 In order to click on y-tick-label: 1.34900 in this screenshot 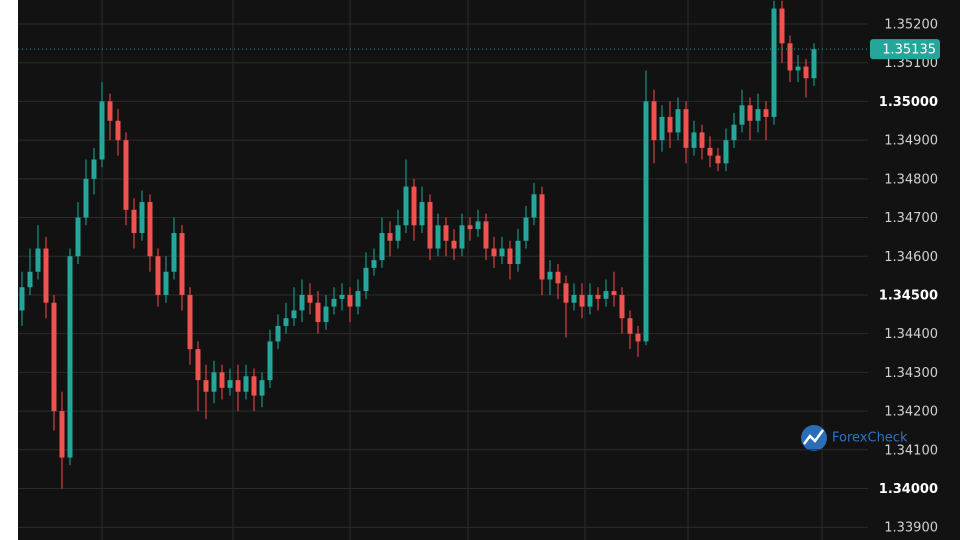, I will do `click(911, 141)`.